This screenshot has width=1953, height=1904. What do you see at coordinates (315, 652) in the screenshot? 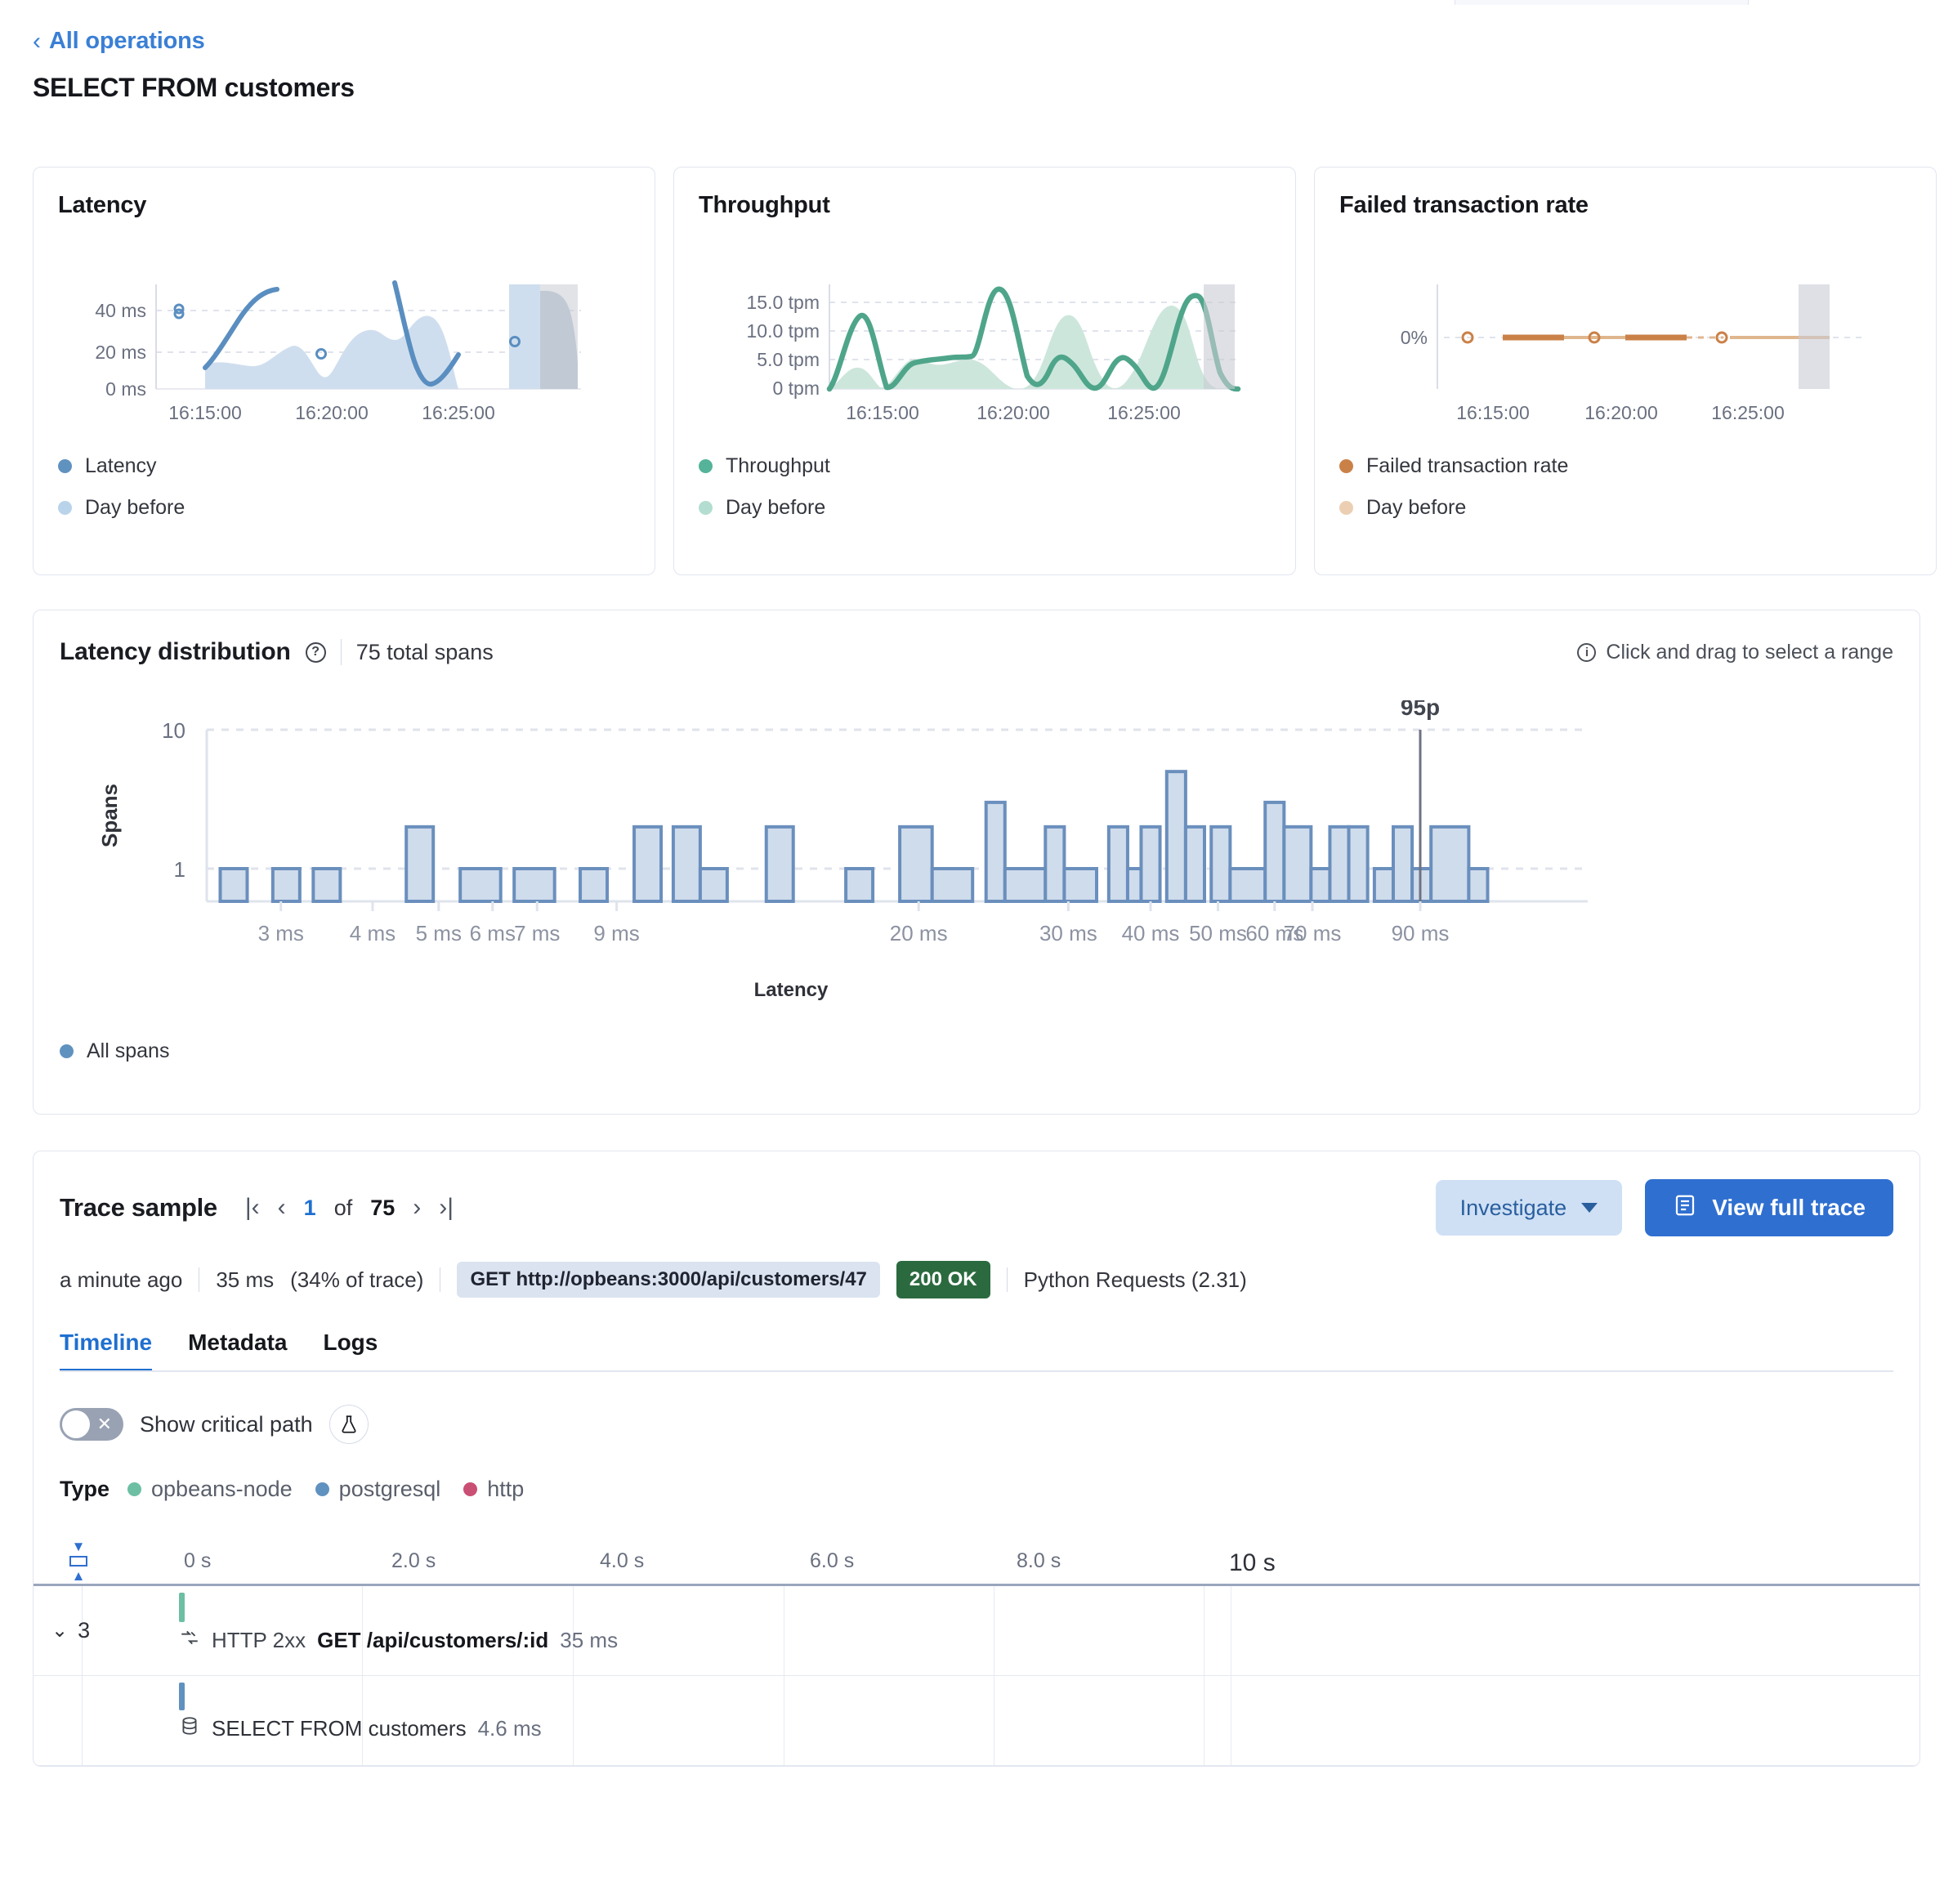
I see `question-mark-icon: ?` at bounding box center [315, 652].